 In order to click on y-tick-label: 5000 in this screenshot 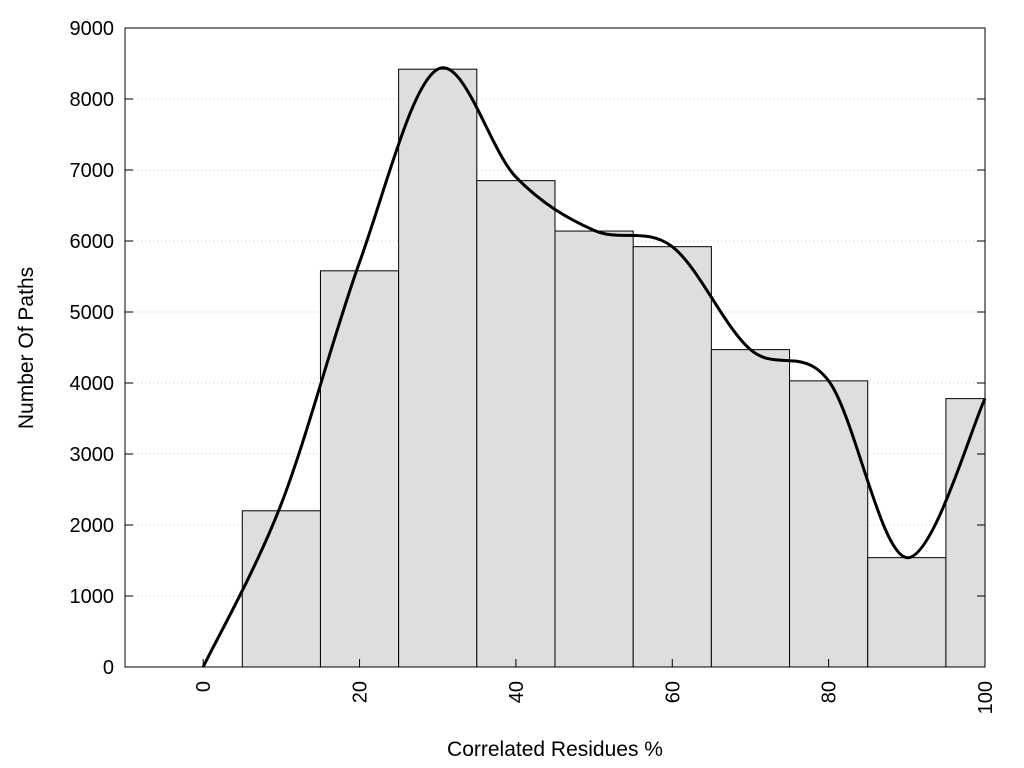, I will do `click(92, 313)`.